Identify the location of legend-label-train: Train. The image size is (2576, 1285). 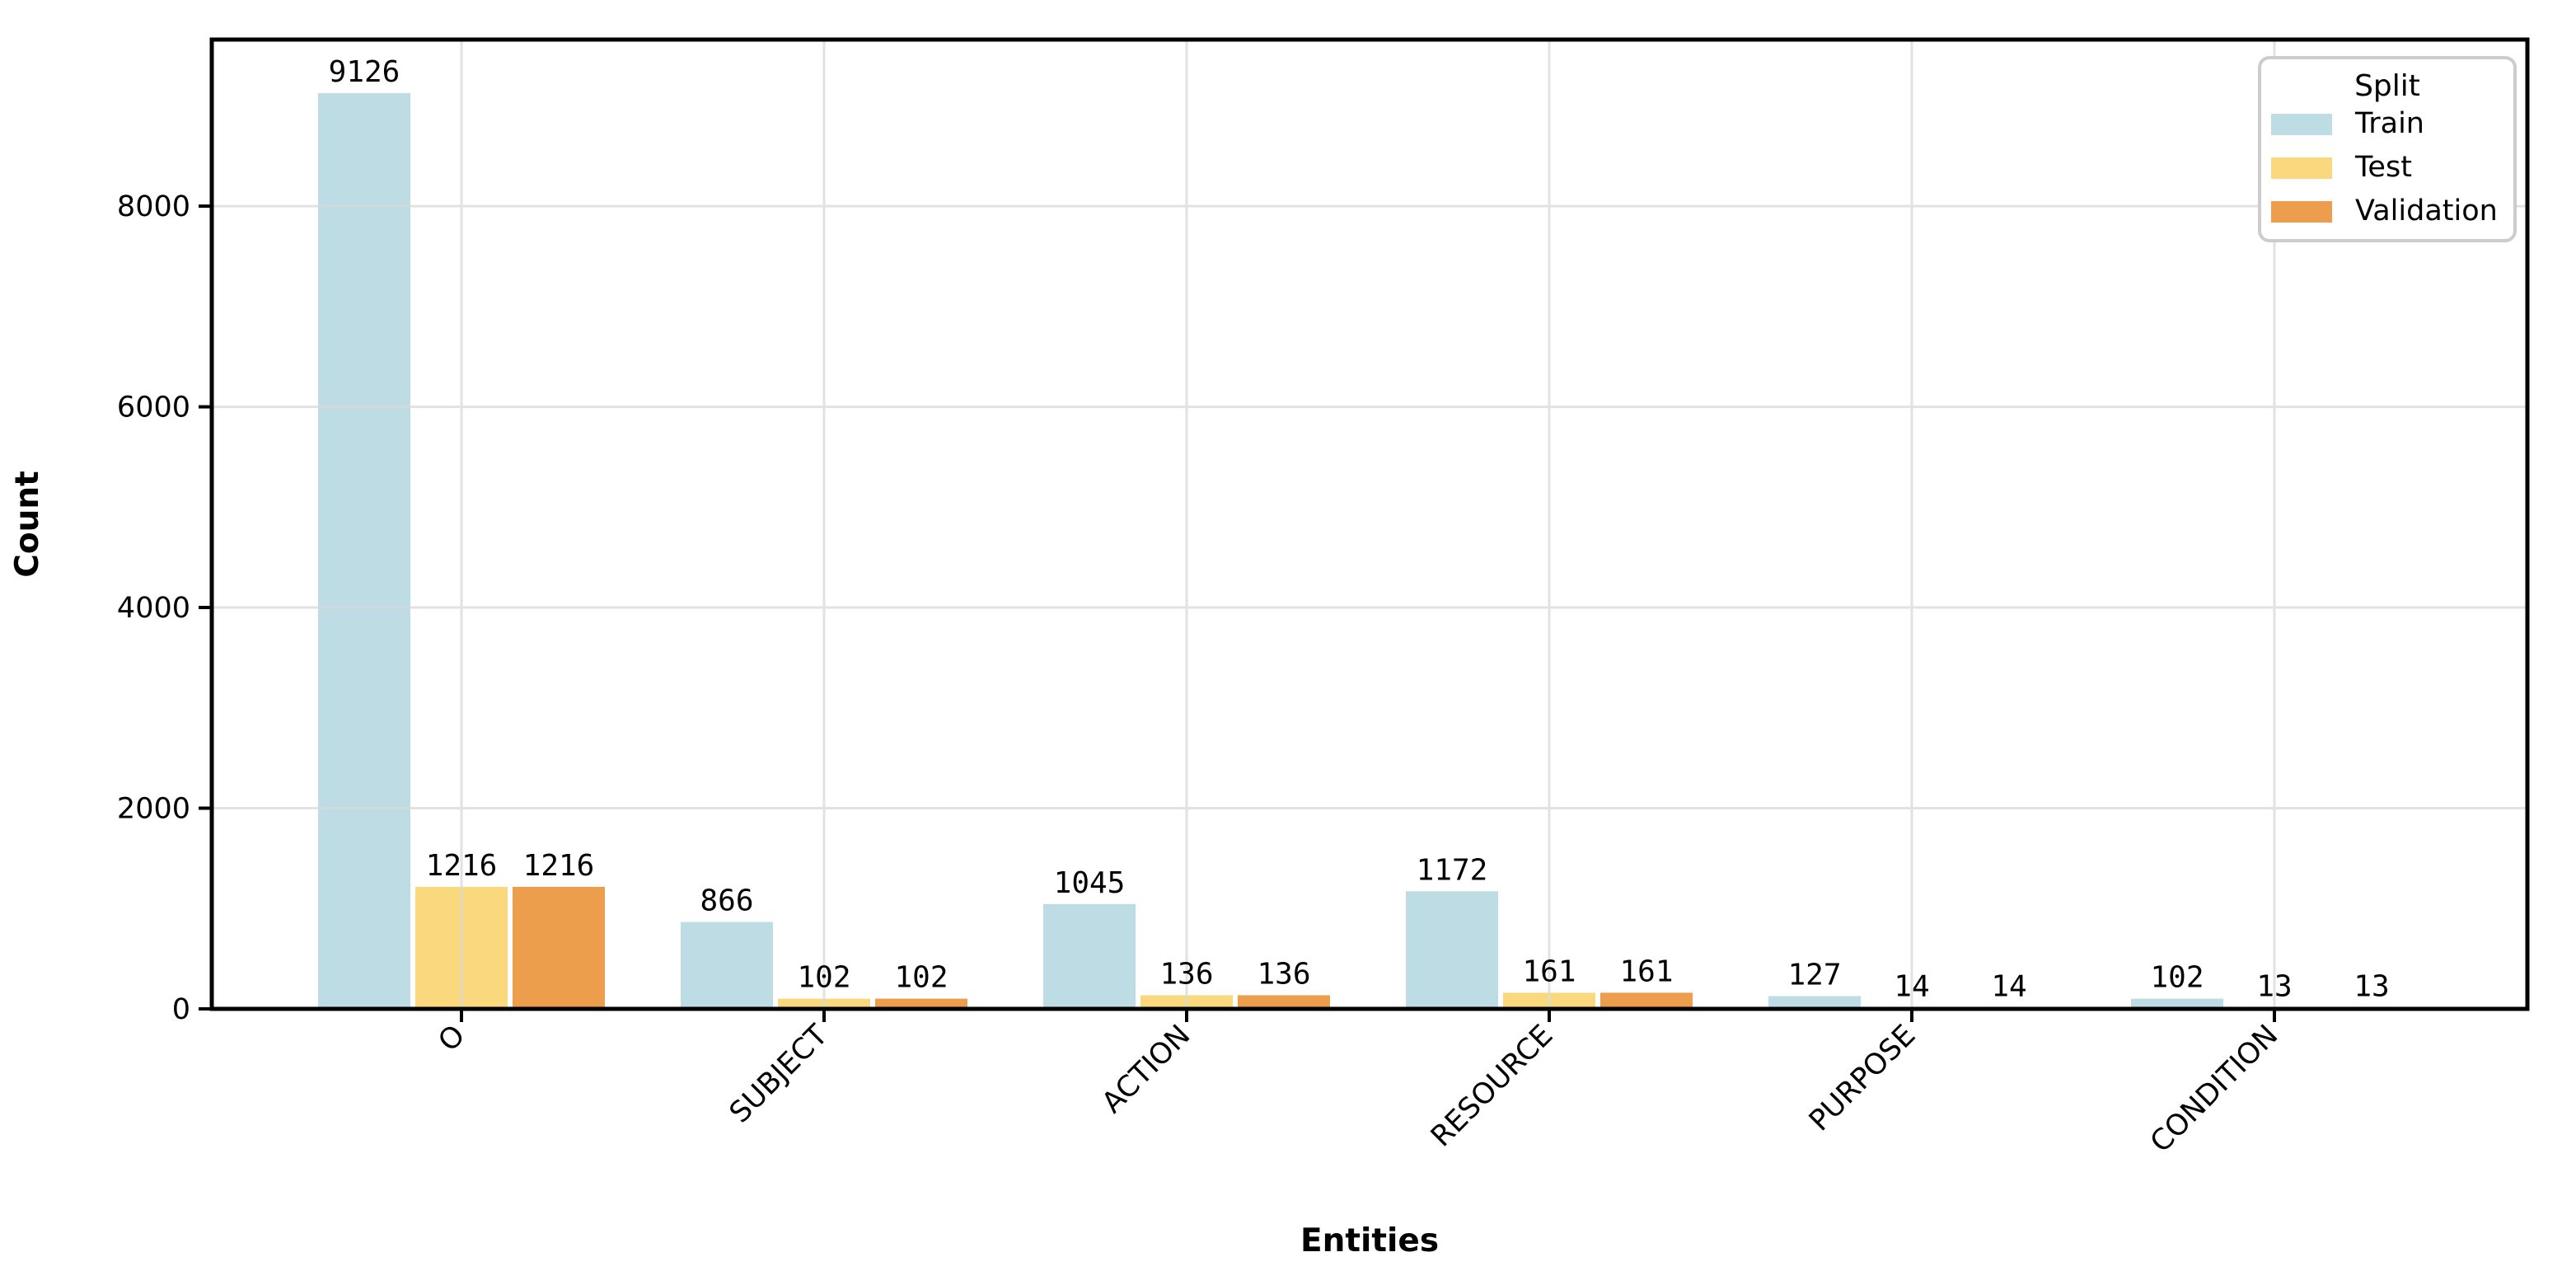
(2389, 123).